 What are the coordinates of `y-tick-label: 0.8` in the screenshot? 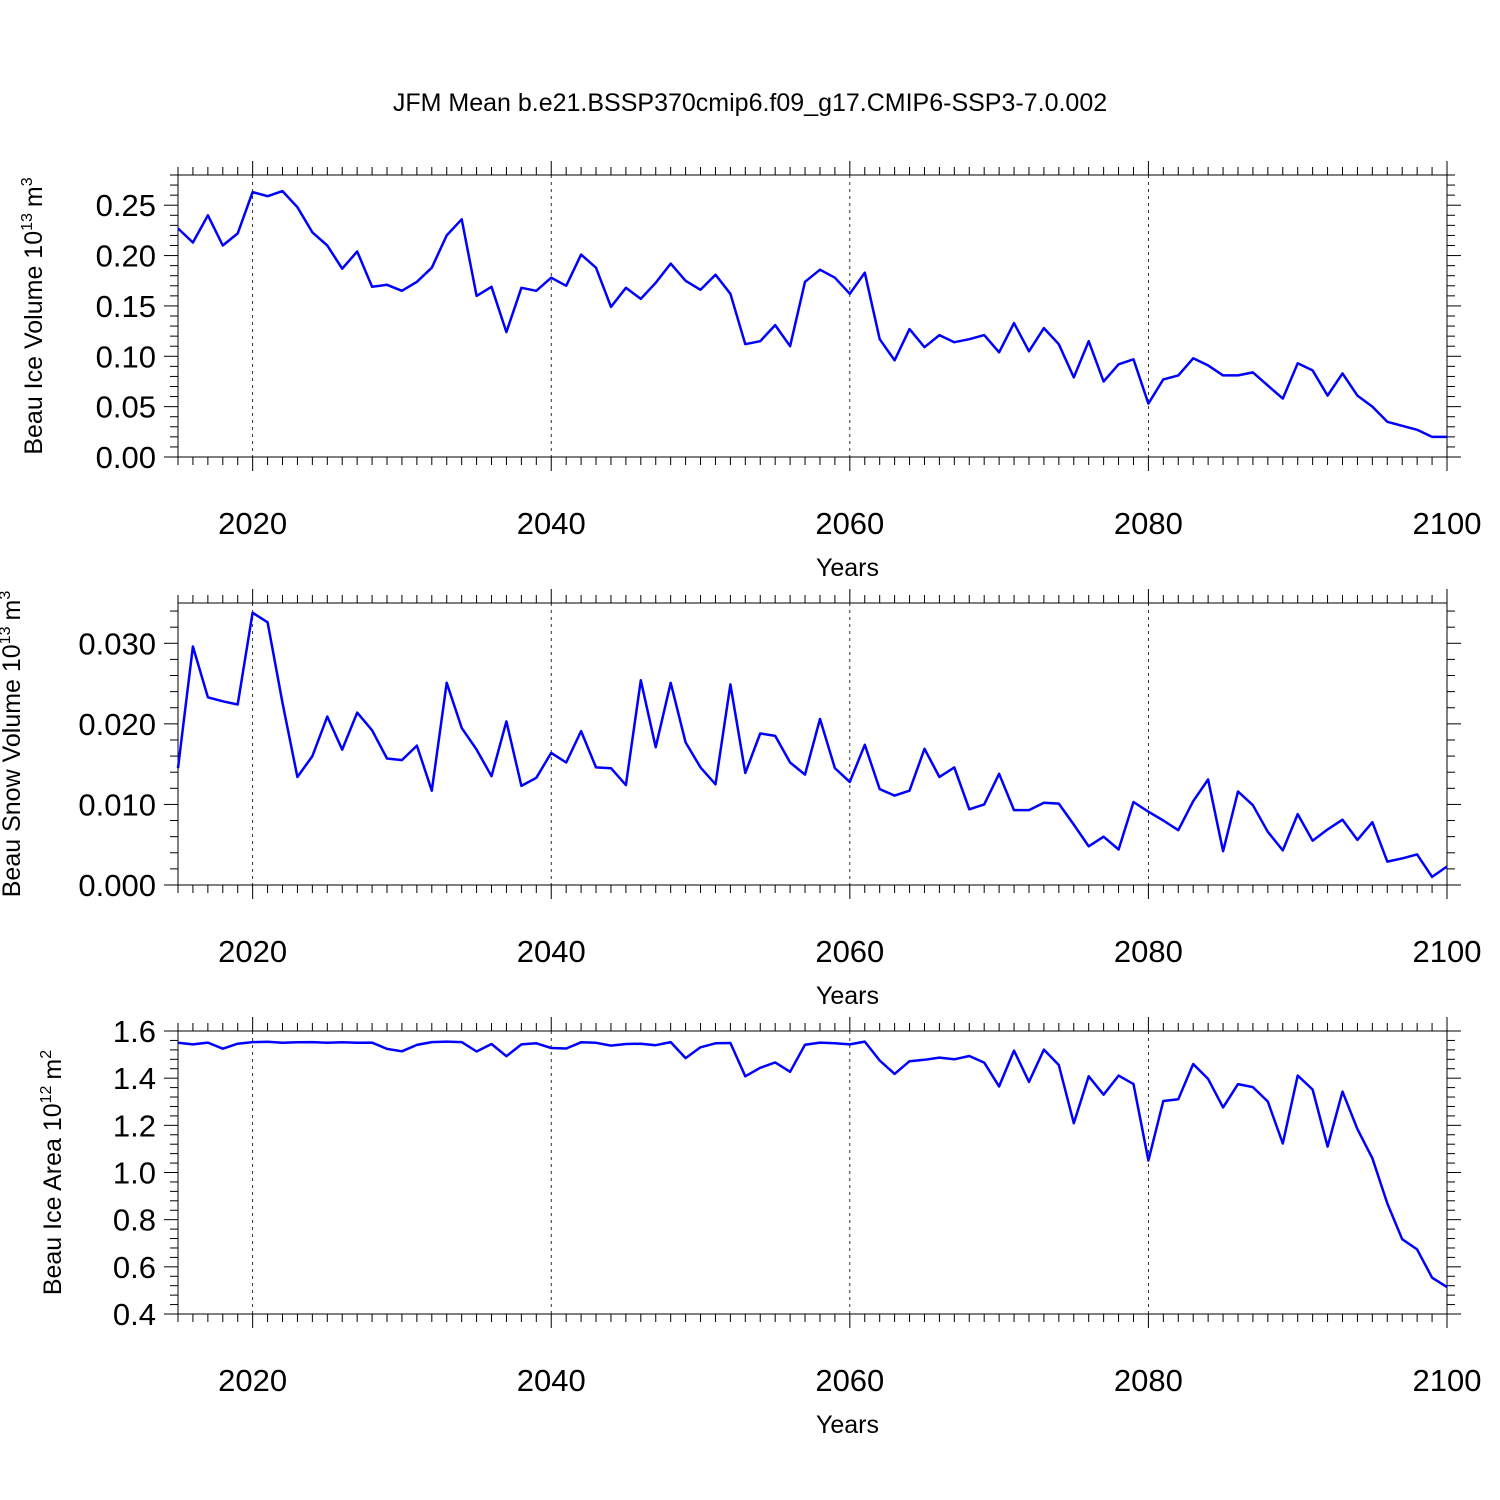 It's located at (134, 1220).